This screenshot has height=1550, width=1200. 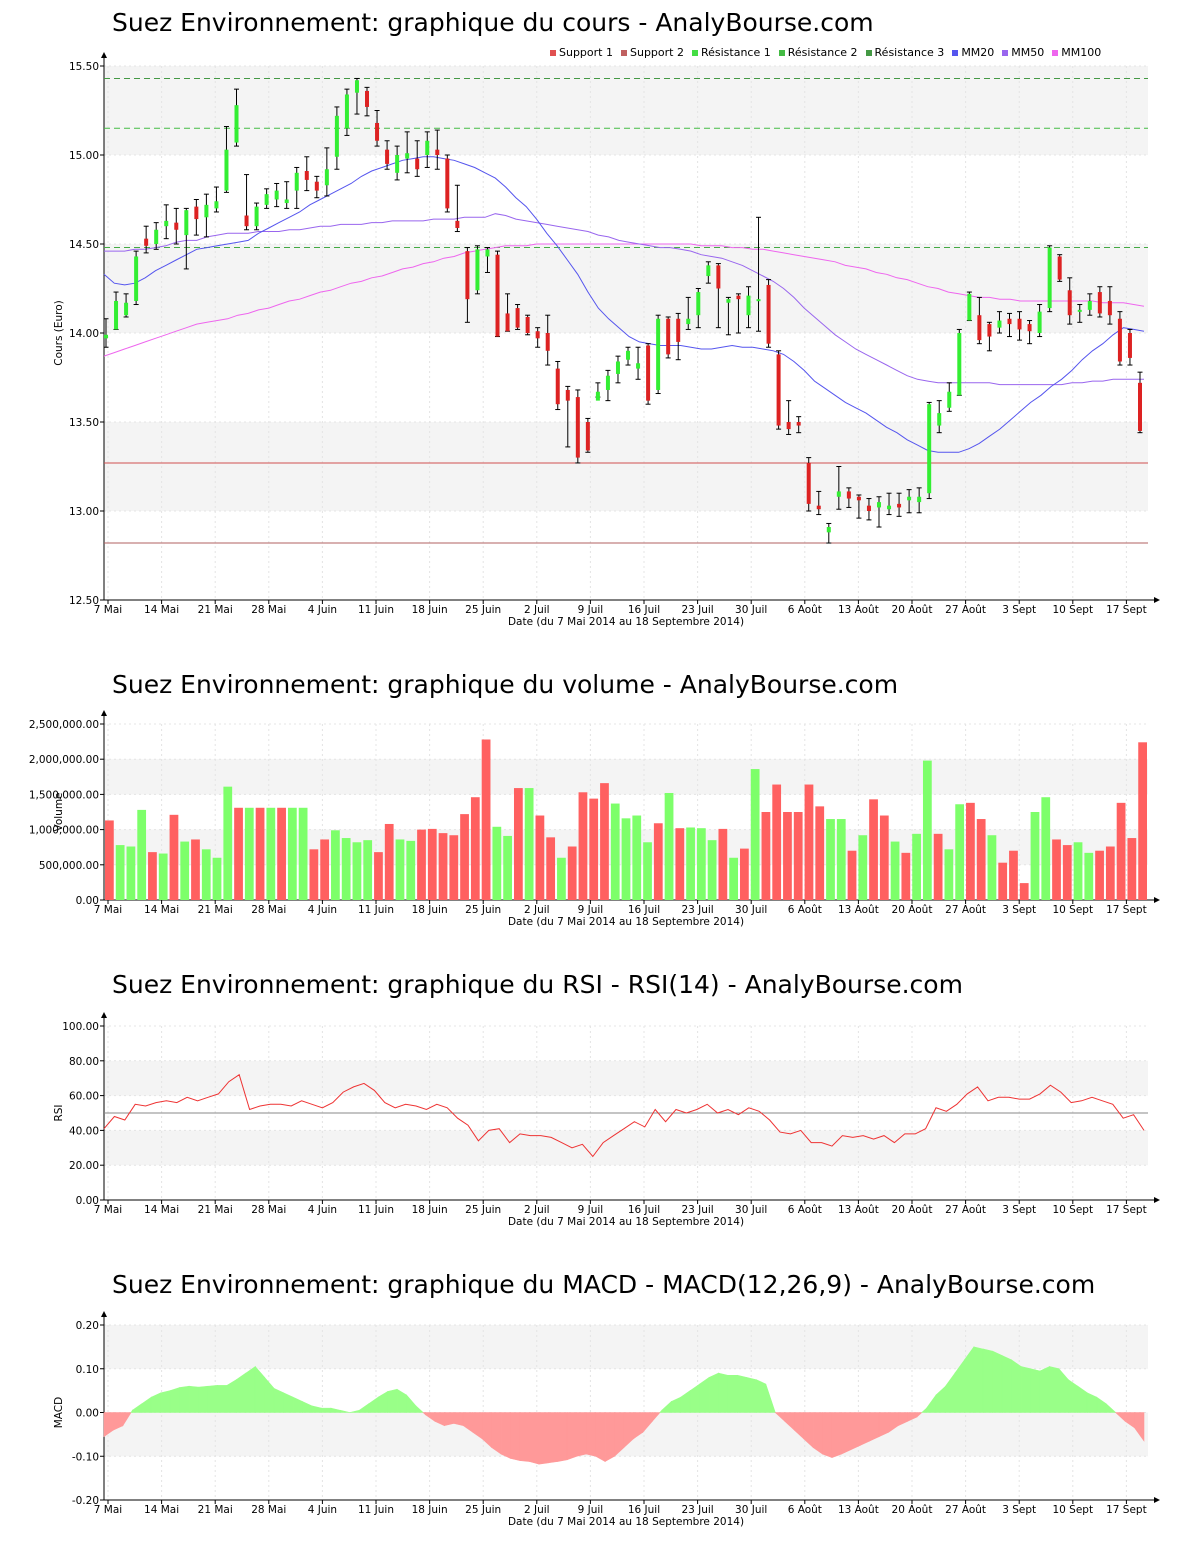 What do you see at coordinates (84, 67) in the screenshot?
I see `price-ytick-label: 15.50` at bounding box center [84, 67].